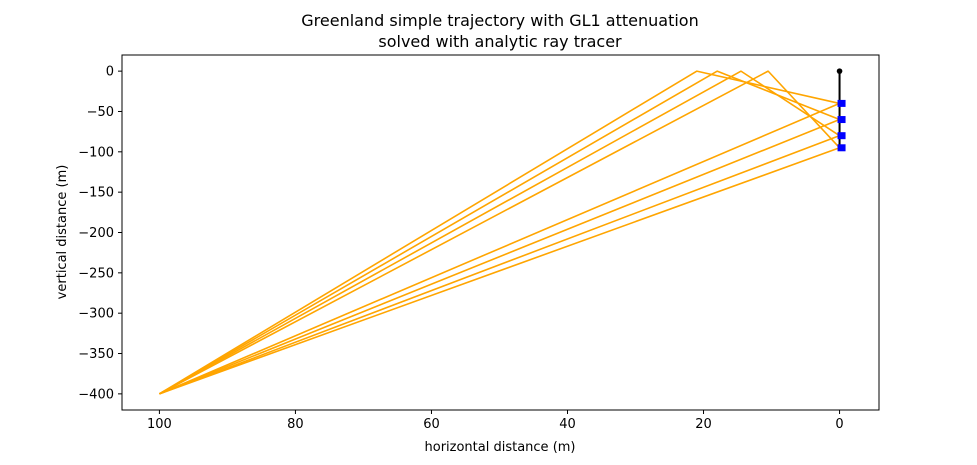  What do you see at coordinates (96, 193) in the screenshot?
I see `y-tick-label: −150` at bounding box center [96, 193].